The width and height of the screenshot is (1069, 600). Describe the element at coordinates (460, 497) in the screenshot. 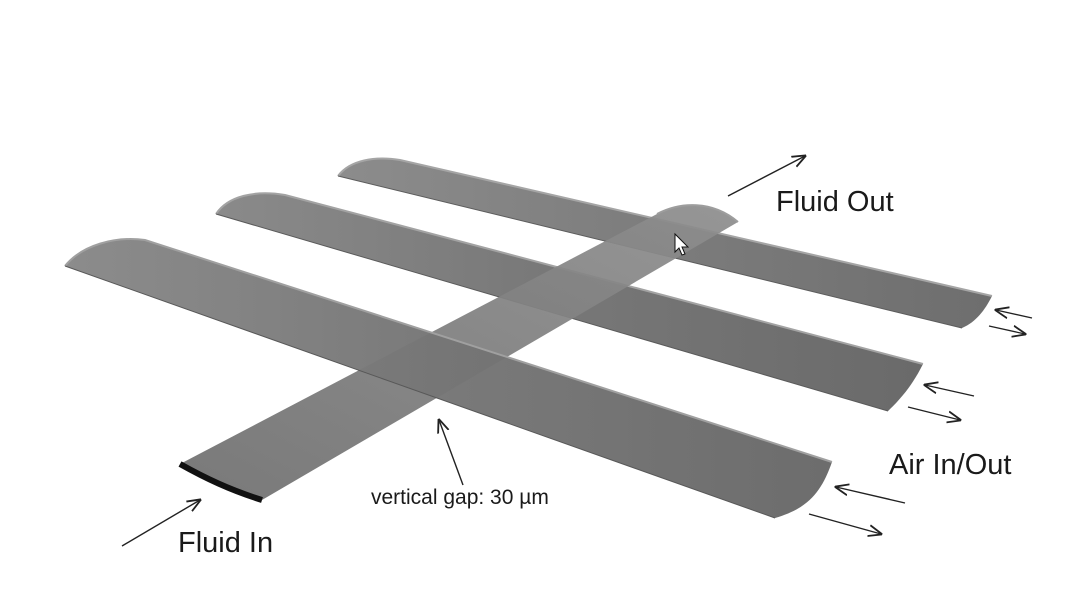

I see `vertical-gap-label: vertical gap: 30 µm` at that location.